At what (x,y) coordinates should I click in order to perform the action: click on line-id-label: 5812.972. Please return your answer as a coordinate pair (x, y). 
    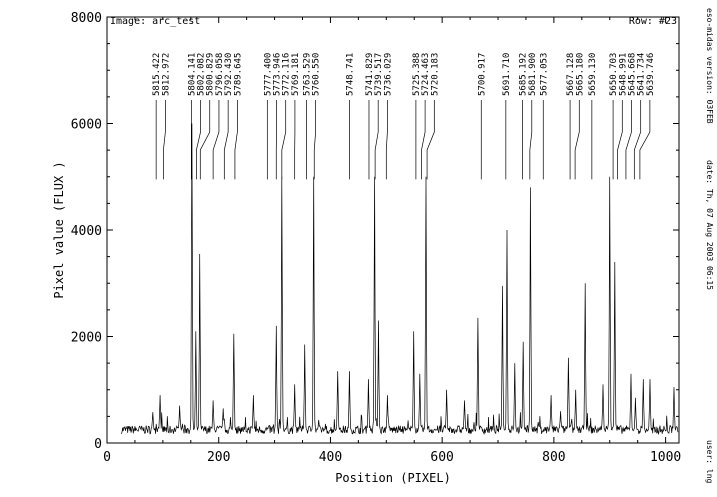
    Looking at the image, I should click on (166, 74).